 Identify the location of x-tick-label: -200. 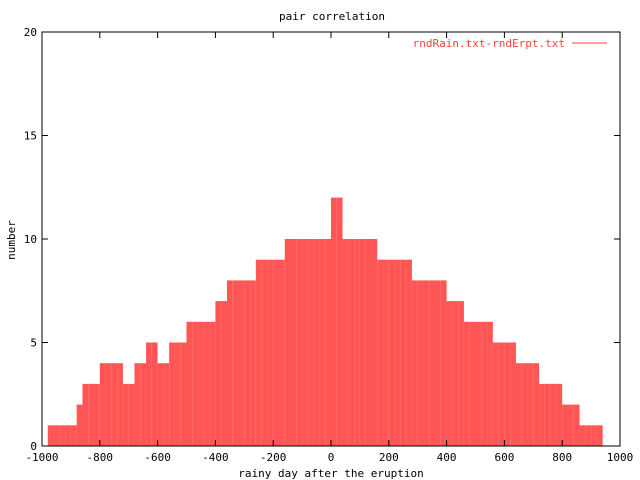
(273, 457).